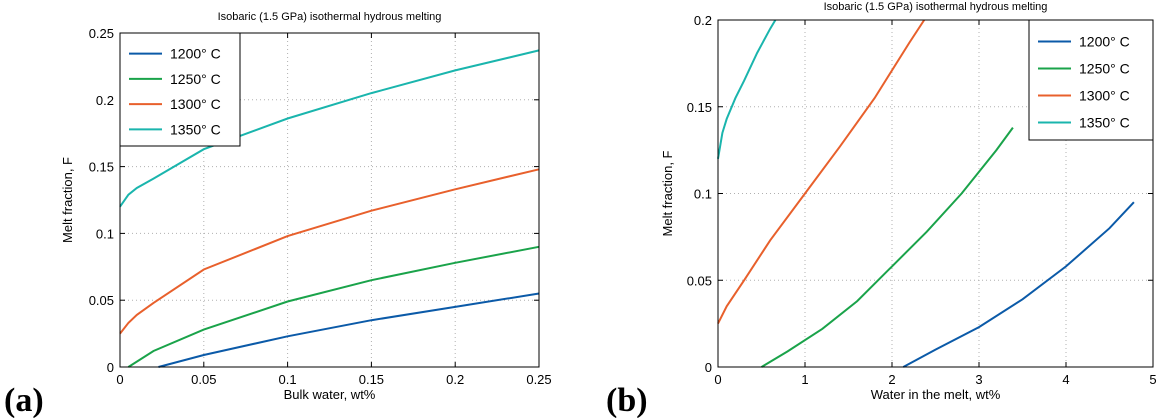 This screenshot has height=418, width=1158. Describe the element at coordinates (936, 394) in the screenshot. I see `x-axis-label: Water in the melt, wt%` at that location.